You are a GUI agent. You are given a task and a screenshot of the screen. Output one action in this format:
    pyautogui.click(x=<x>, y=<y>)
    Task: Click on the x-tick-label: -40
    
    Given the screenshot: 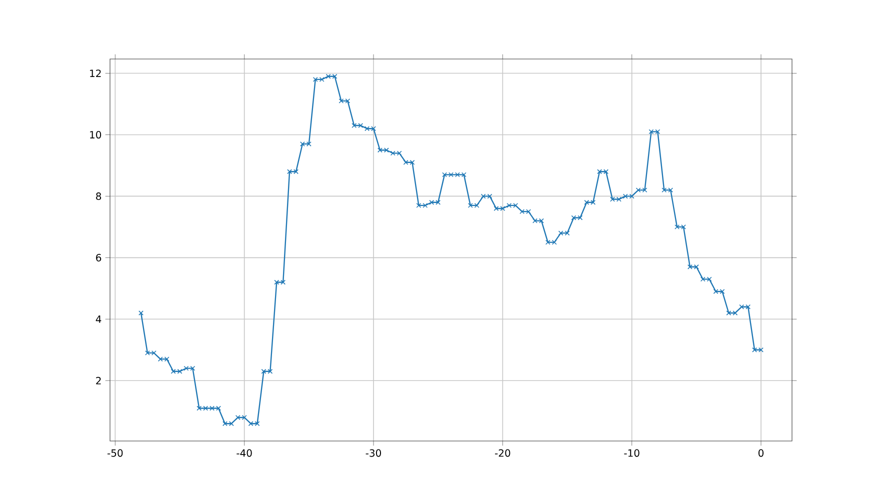 What is the action you would take?
    pyautogui.click(x=244, y=453)
    